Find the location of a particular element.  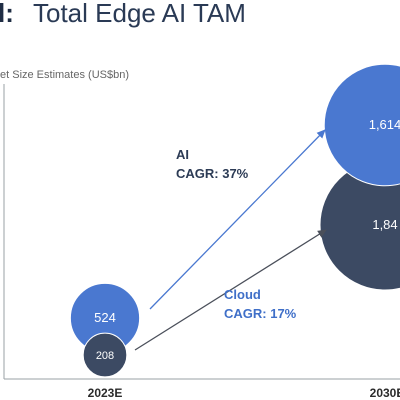

ai-bubble-2023e is located at coordinates (105, 355).